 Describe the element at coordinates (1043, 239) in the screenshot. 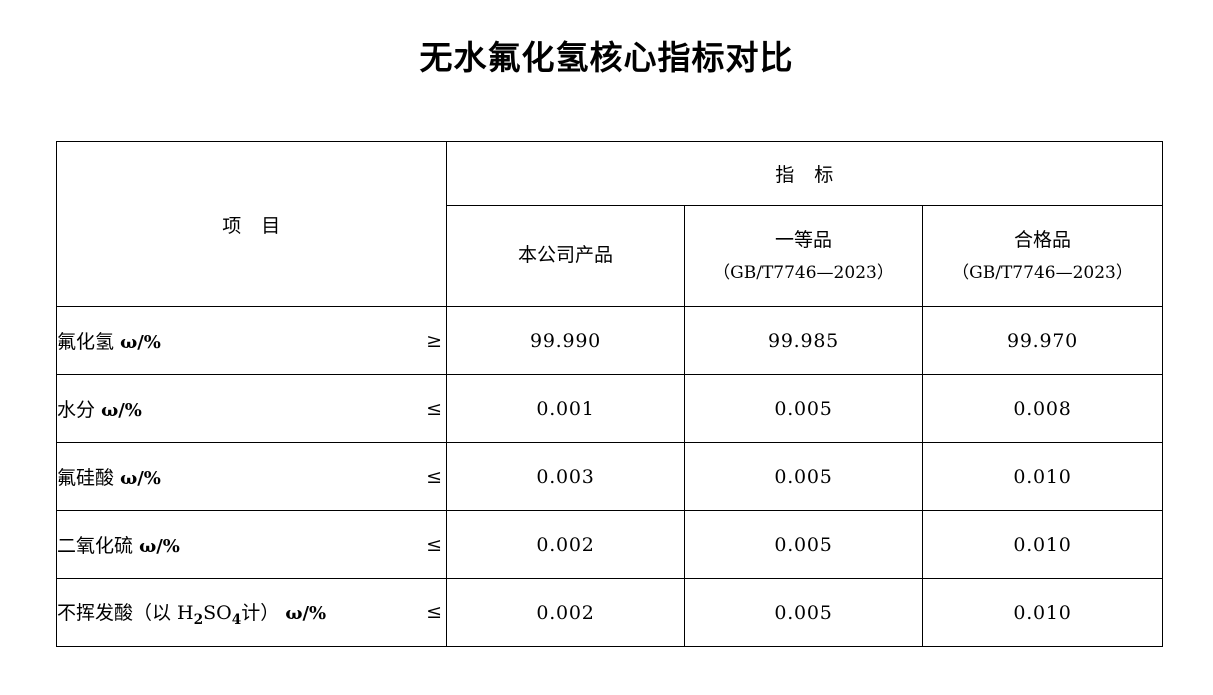

I see `header-column-title: 合格品` at that location.